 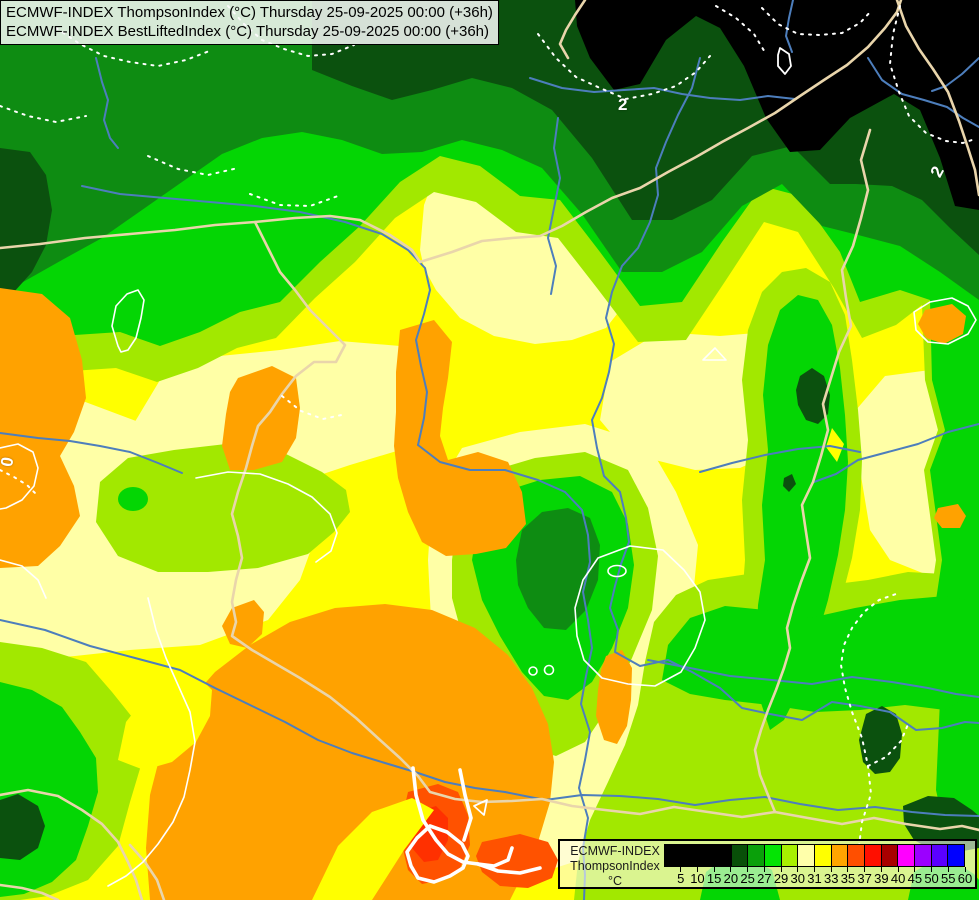 What do you see at coordinates (781, 878) in the screenshot?
I see `legend-tick-label: 29` at bounding box center [781, 878].